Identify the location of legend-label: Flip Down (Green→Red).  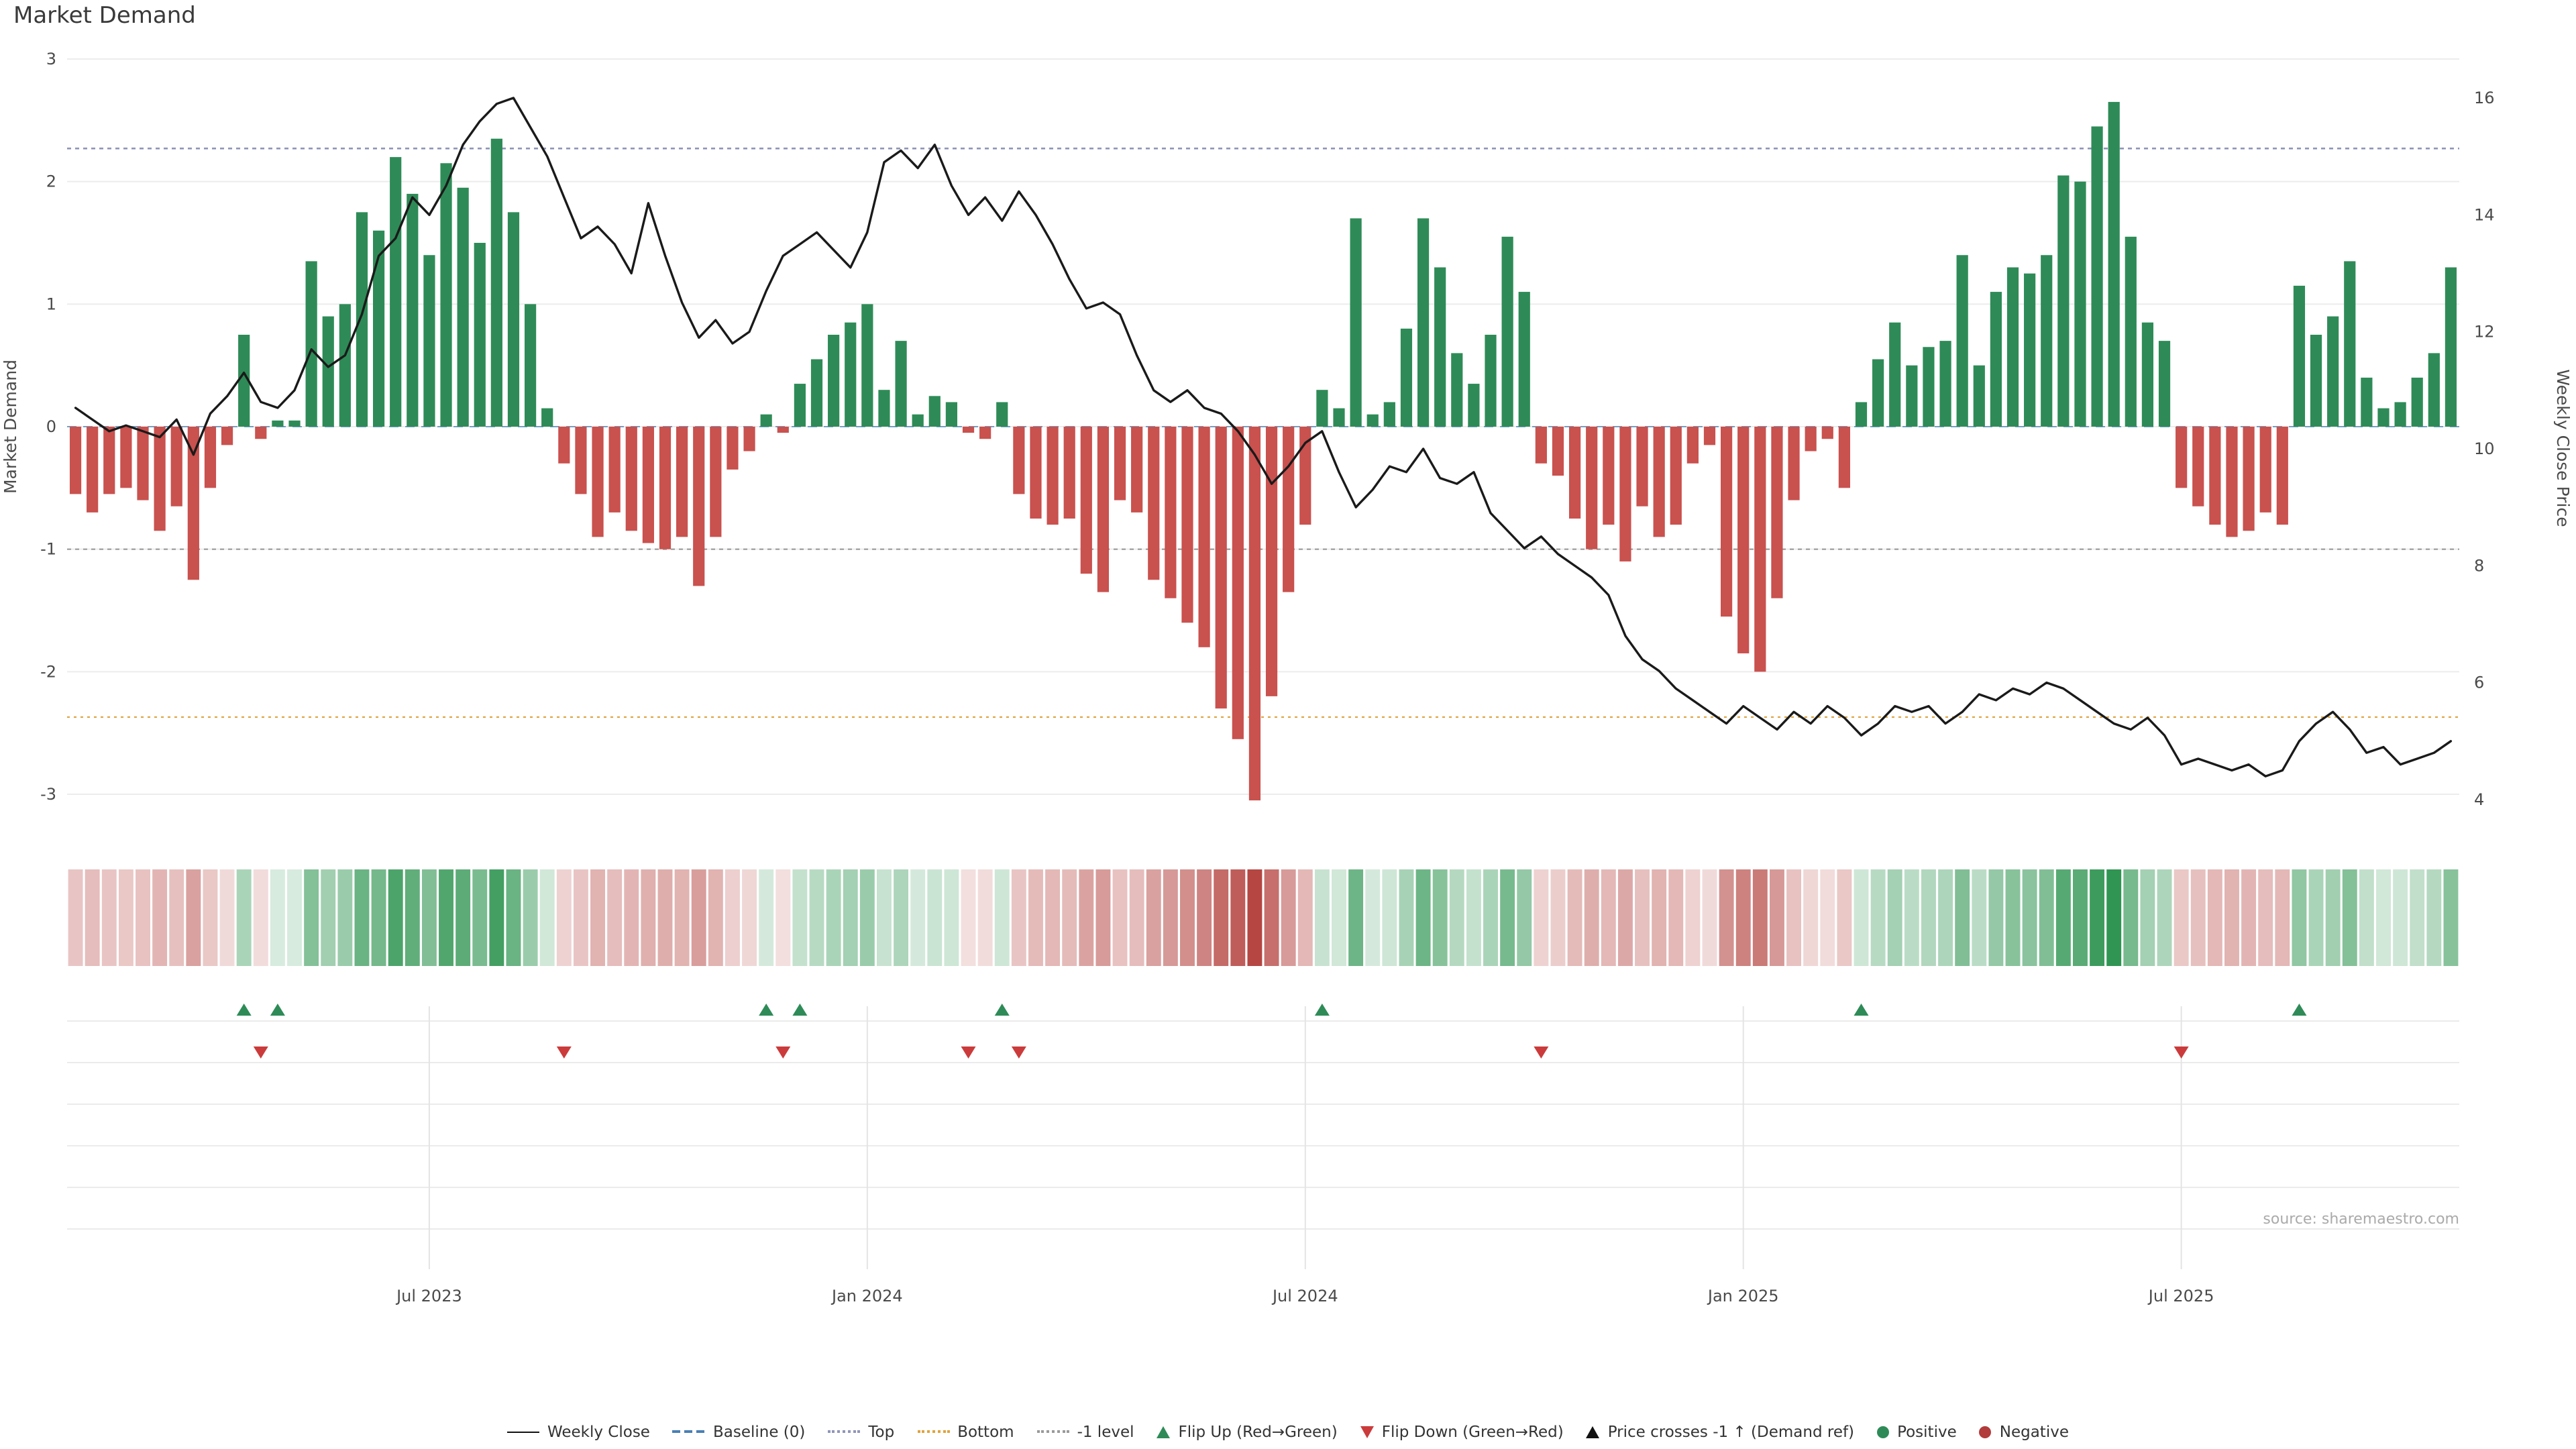
(1472, 1431).